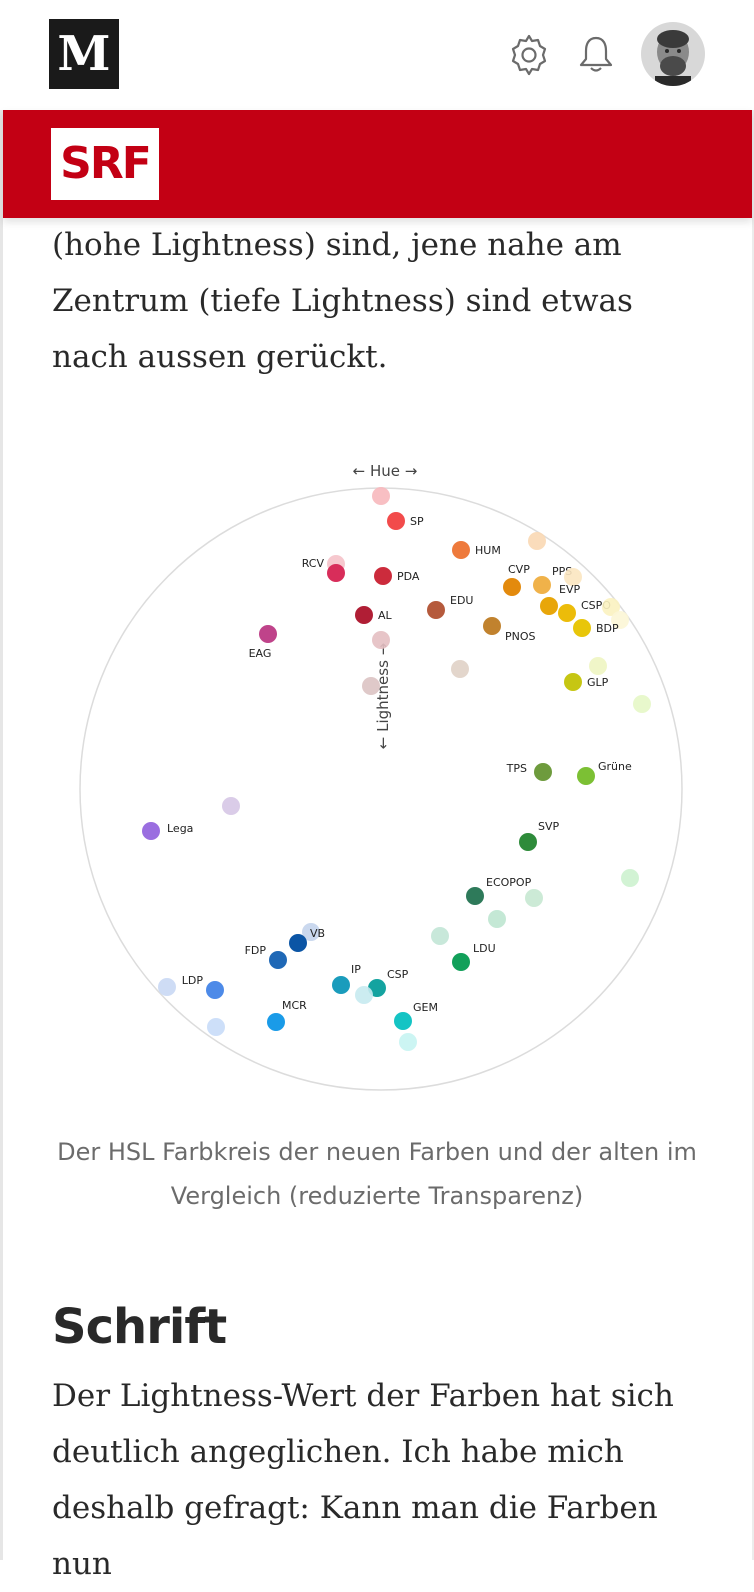 The width and height of the screenshot is (754, 1592). Describe the element at coordinates (582, 628) in the screenshot. I see `point-bdp` at that location.